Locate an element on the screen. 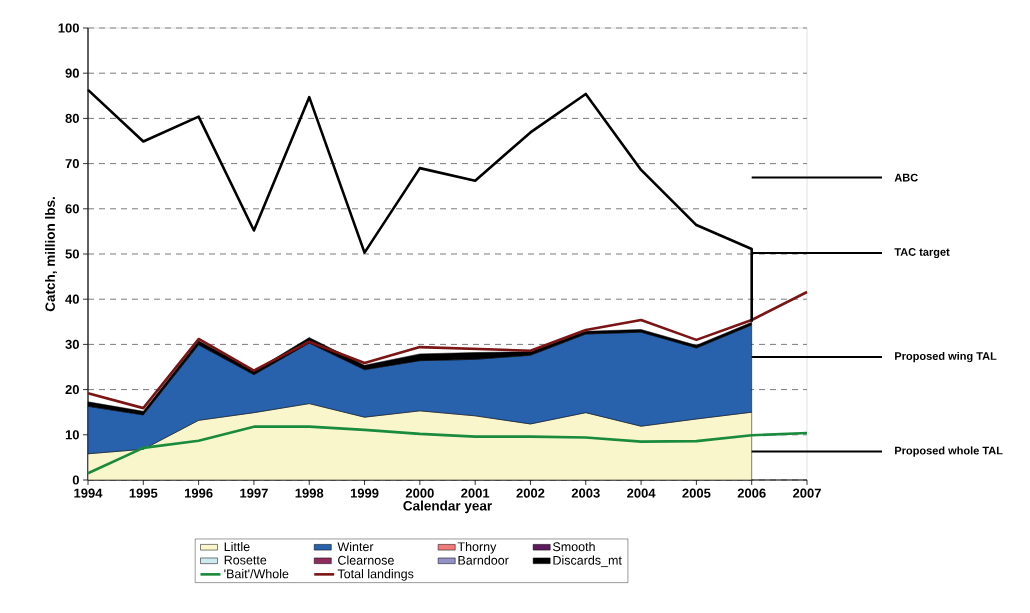  legend-label: Smooth is located at coordinates (574, 546).